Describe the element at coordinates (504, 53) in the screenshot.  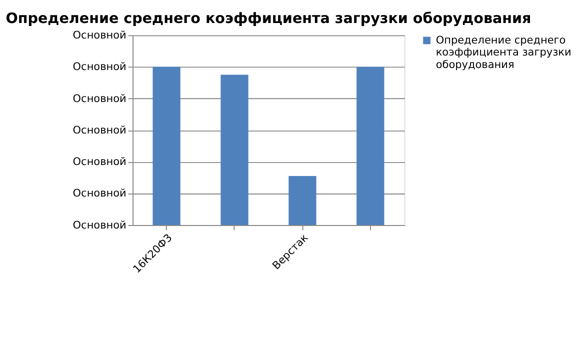
I see `legend-label: Определение среднего коэффициента загрузки оборудования` at that location.